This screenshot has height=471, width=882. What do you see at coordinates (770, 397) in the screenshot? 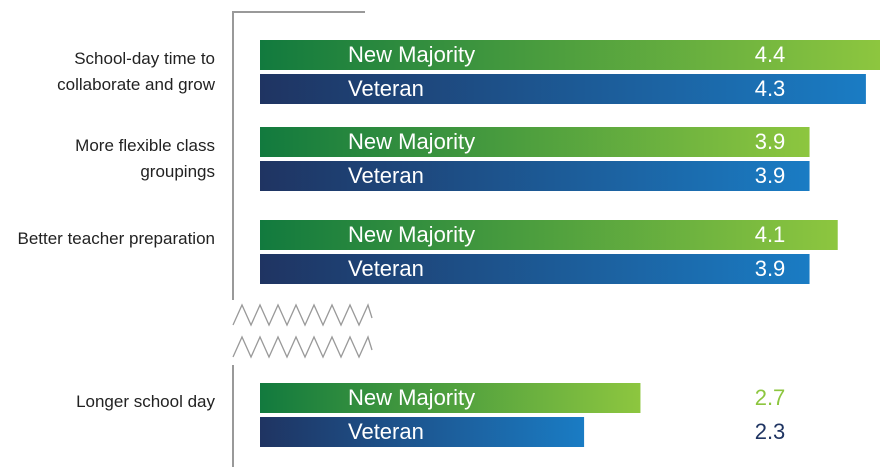
I see `value-label: 2.7` at bounding box center [770, 397].